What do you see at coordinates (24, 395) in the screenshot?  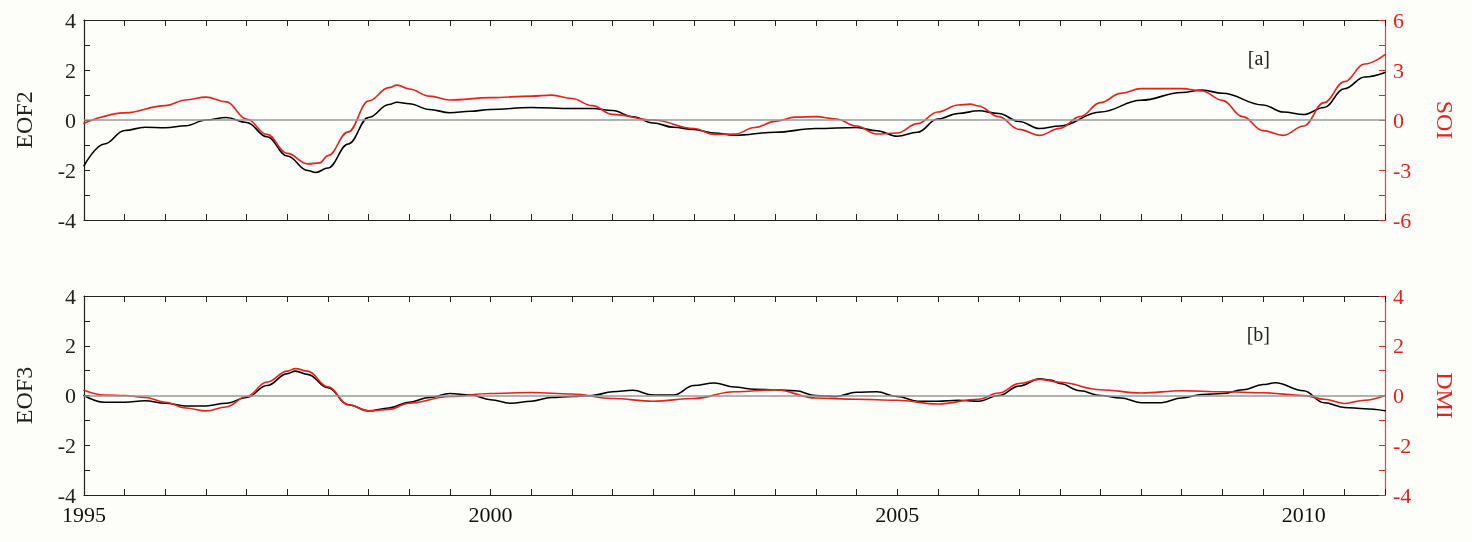 I see `y-axis-title: EOF3` at bounding box center [24, 395].